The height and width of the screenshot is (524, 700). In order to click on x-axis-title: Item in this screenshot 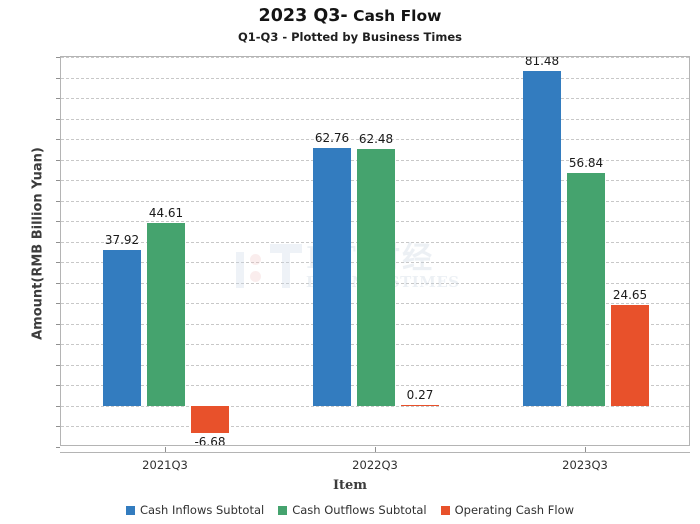, I will do `click(350, 485)`.